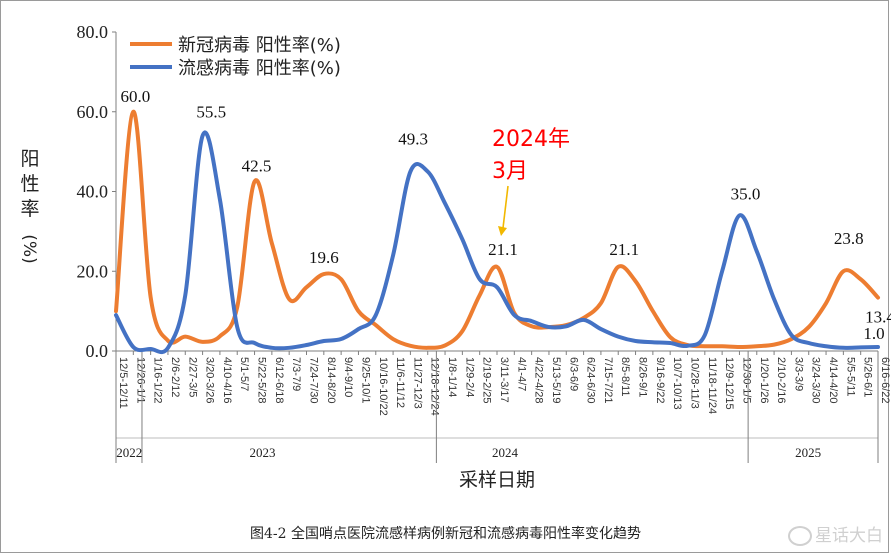 This screenshot has height=555, width=891. Describe the element at coordinates (244, 374) in the screenshot. I see `x-tick-label: 5/1-5/7` at that location.